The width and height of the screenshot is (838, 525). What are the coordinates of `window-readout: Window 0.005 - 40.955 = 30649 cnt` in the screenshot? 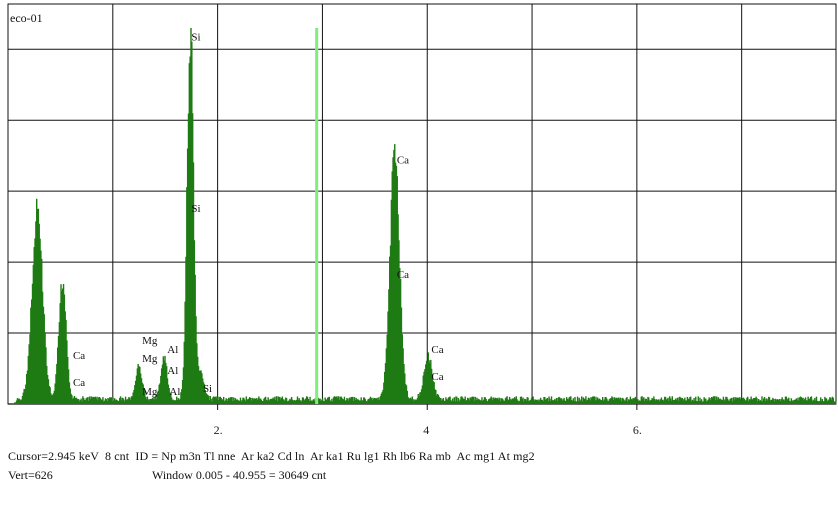 It's located at (239, 475).